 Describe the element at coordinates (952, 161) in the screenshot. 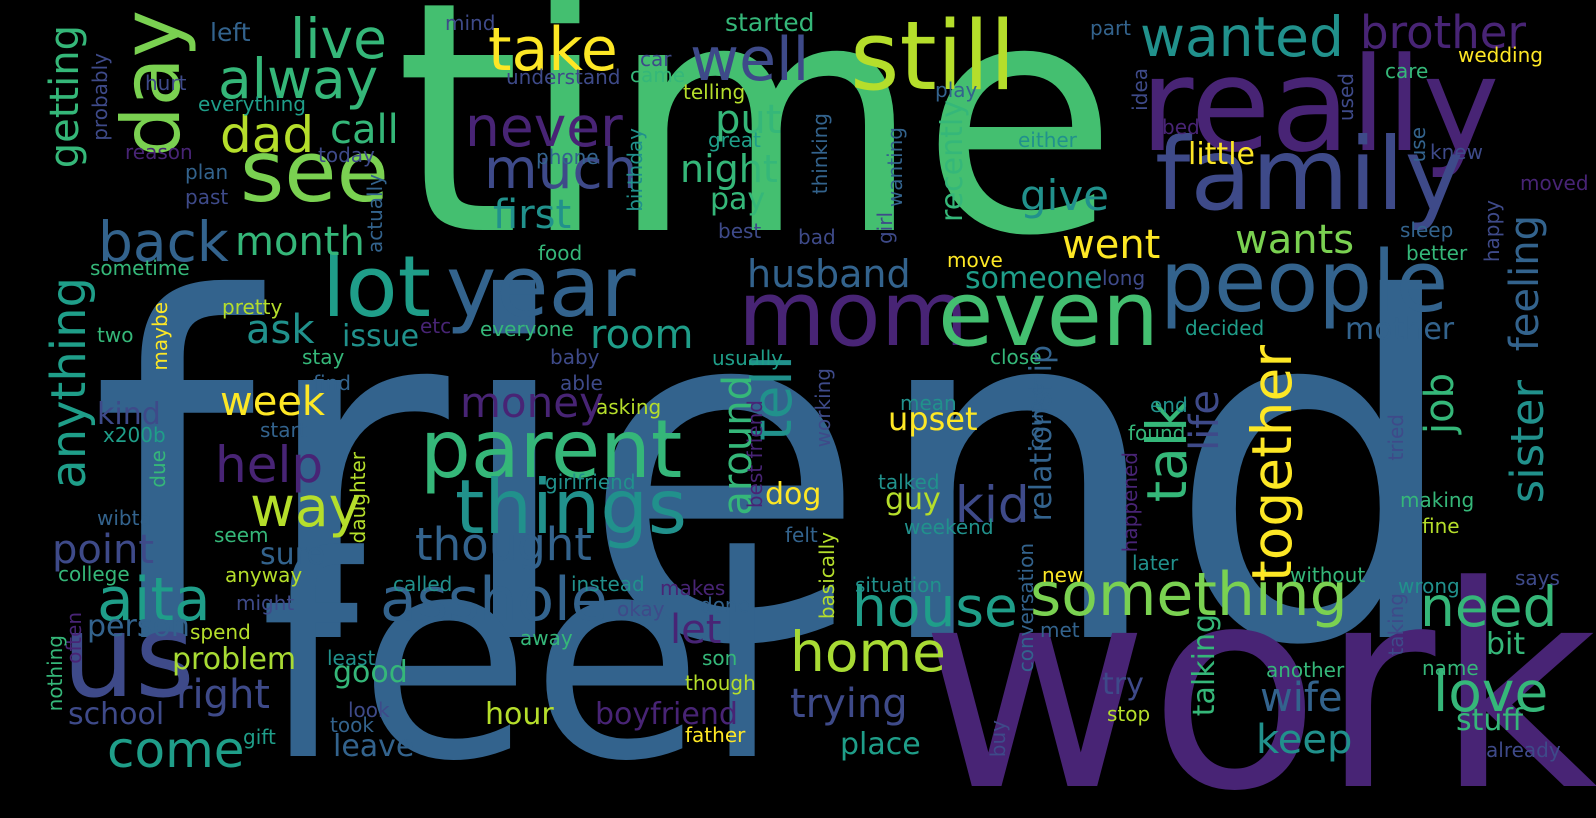

I see `cloud-word-recently: recently` at that location.